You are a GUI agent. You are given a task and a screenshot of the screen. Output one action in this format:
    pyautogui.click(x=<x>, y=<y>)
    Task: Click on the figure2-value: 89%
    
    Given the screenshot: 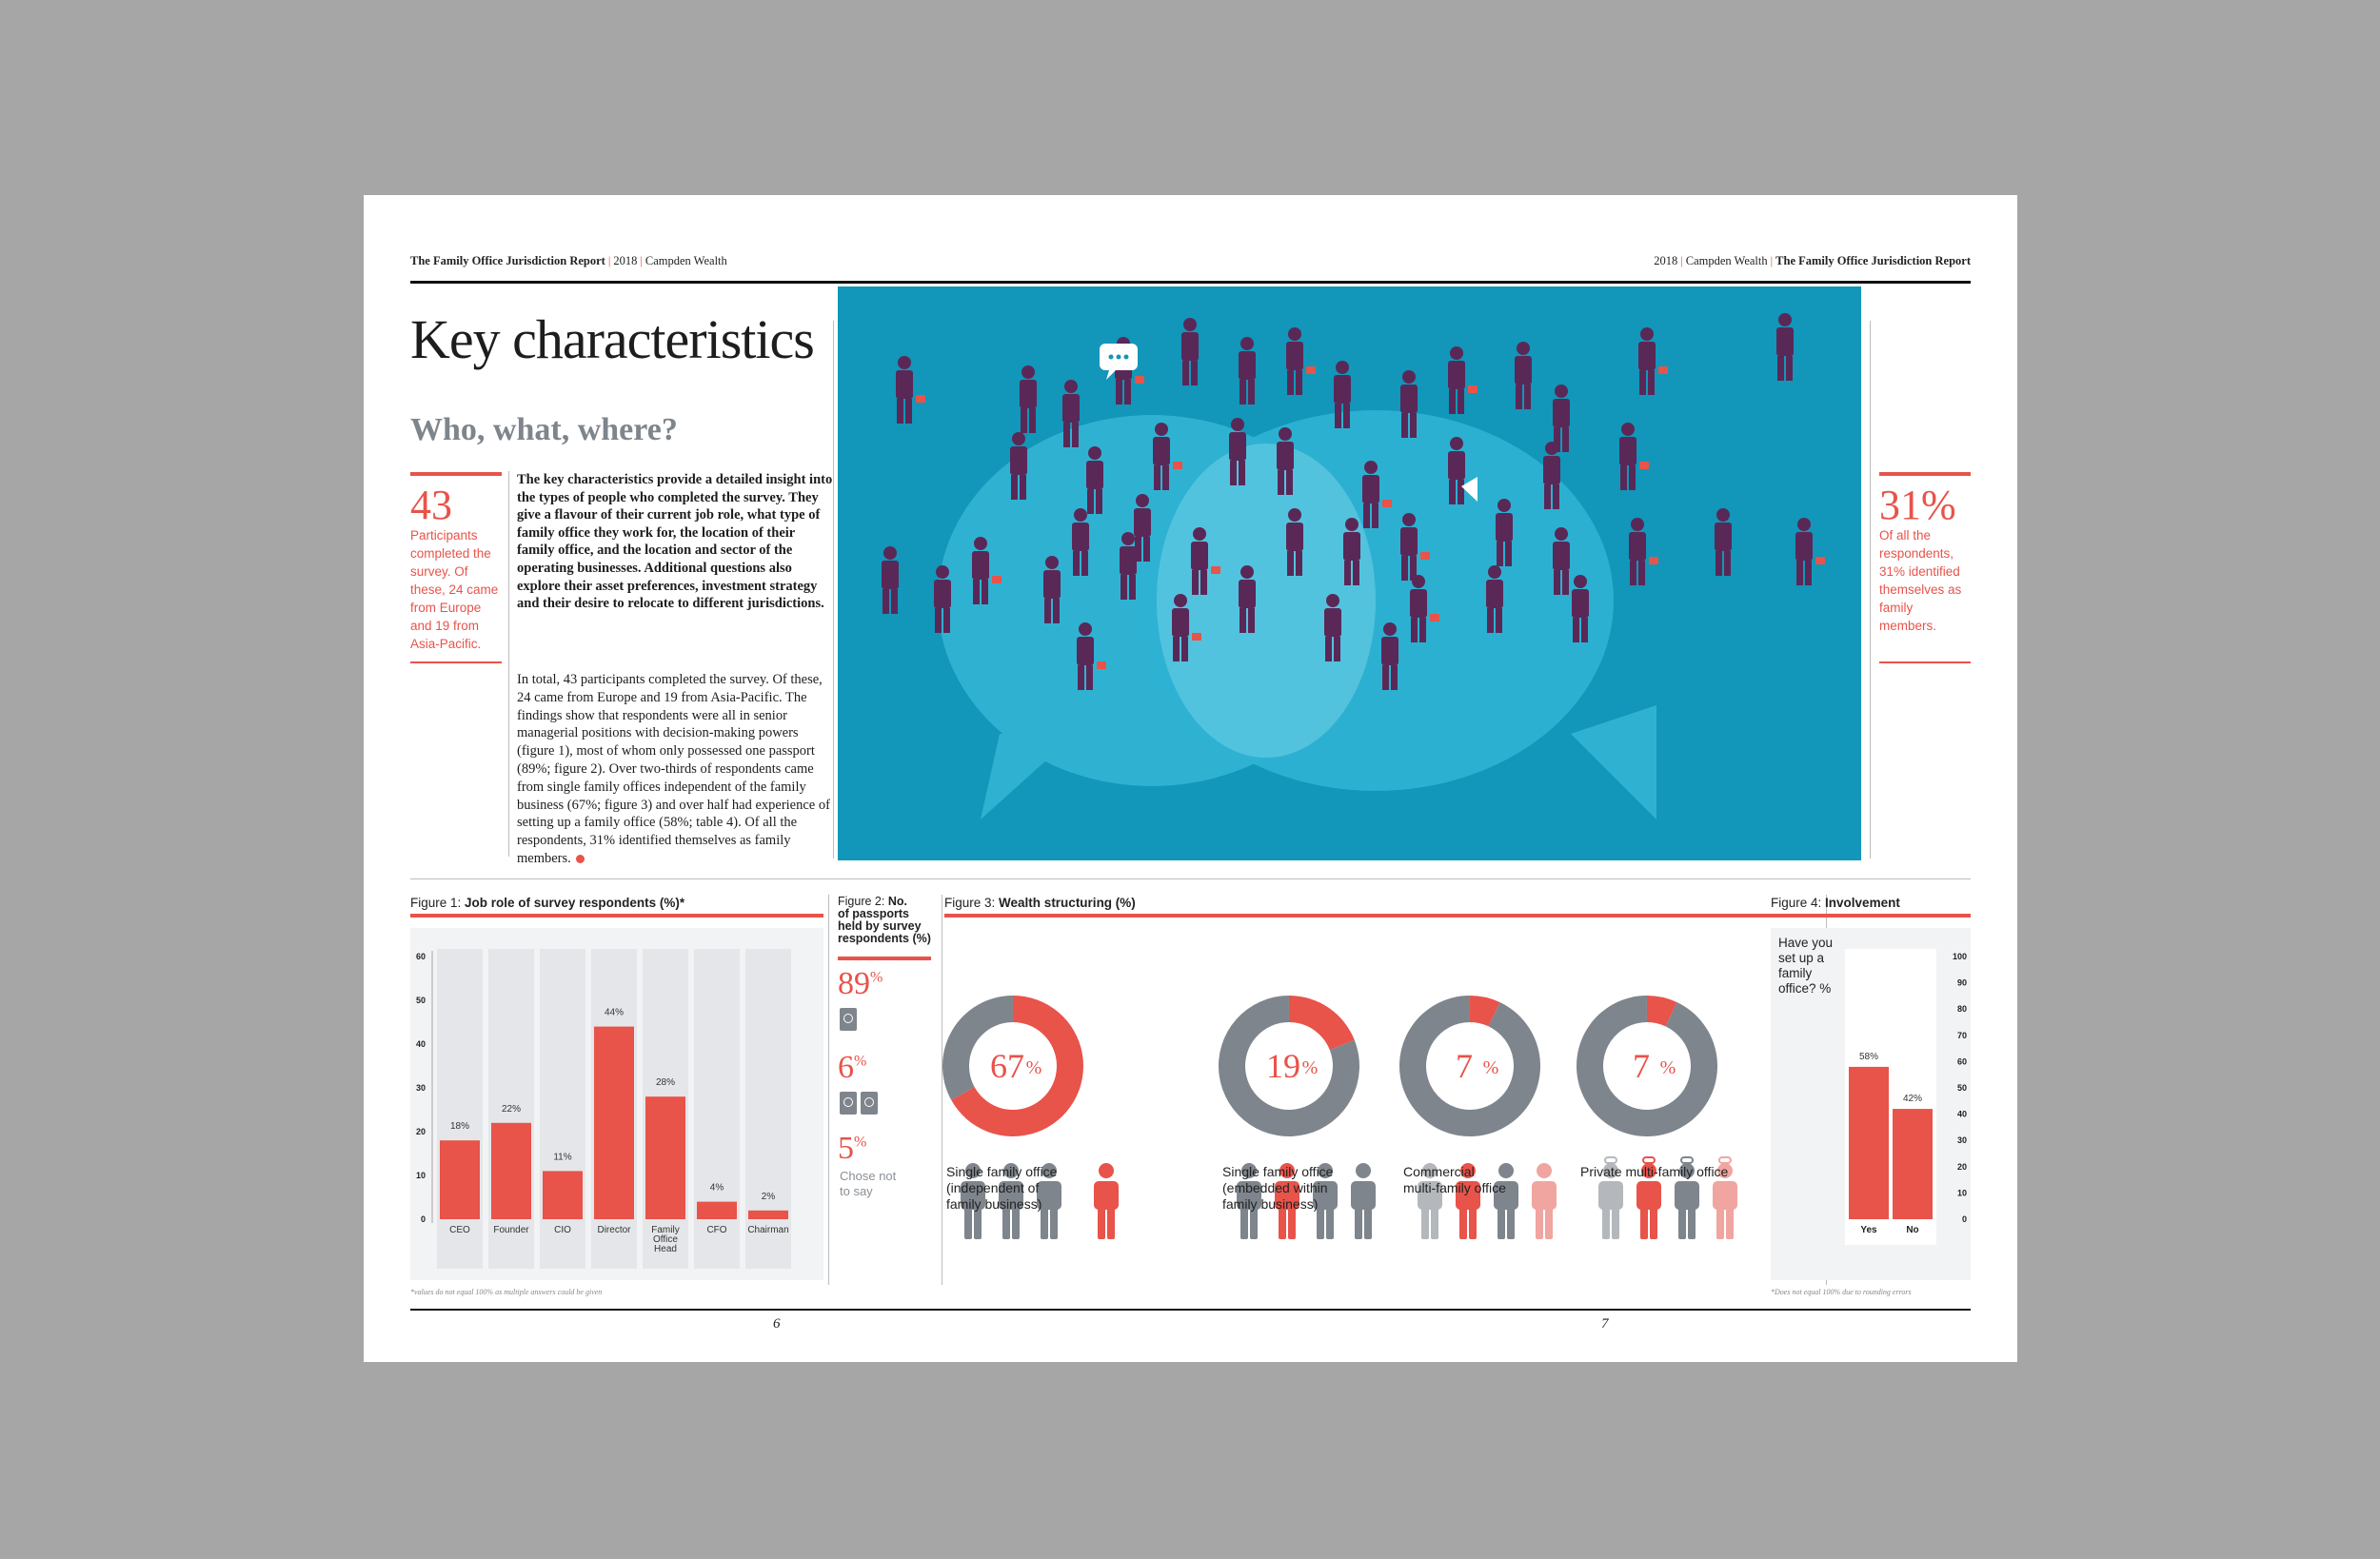 What is the action you would take?
    pyautogui.click(x=860, y=983)
    